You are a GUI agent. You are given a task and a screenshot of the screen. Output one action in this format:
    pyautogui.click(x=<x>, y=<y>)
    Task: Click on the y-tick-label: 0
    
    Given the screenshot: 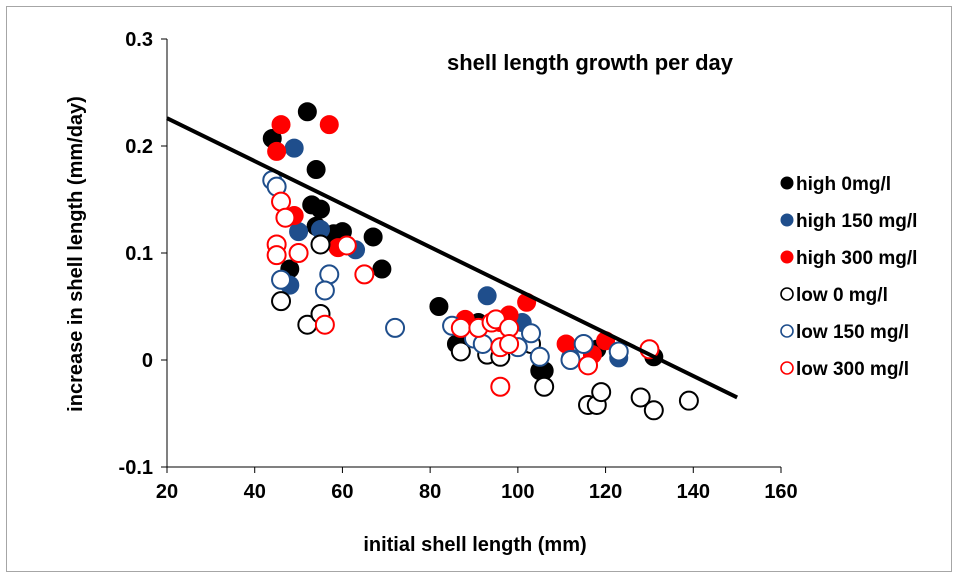 What is the action you would take?
    pyautogui.click(x=147, y=361)
    